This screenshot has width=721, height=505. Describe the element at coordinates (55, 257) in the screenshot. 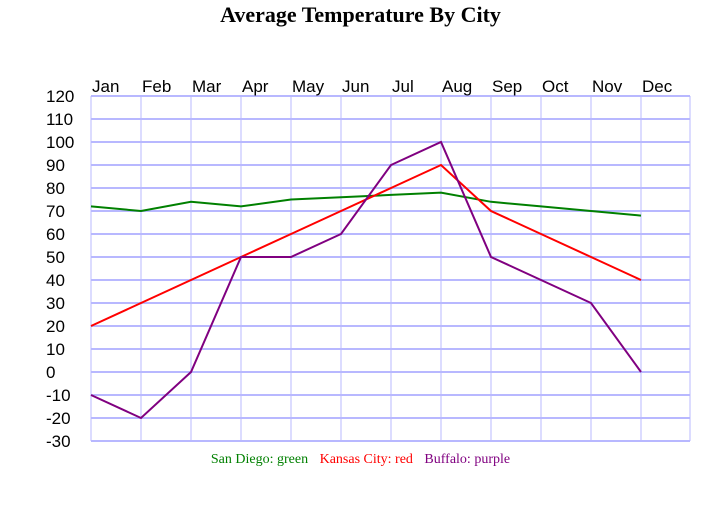

I see `y-tick-label: 50` at that location.